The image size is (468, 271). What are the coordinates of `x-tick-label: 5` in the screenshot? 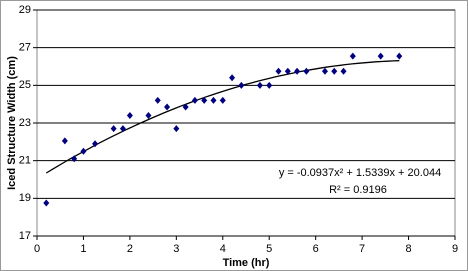 It's located at (269, 249).